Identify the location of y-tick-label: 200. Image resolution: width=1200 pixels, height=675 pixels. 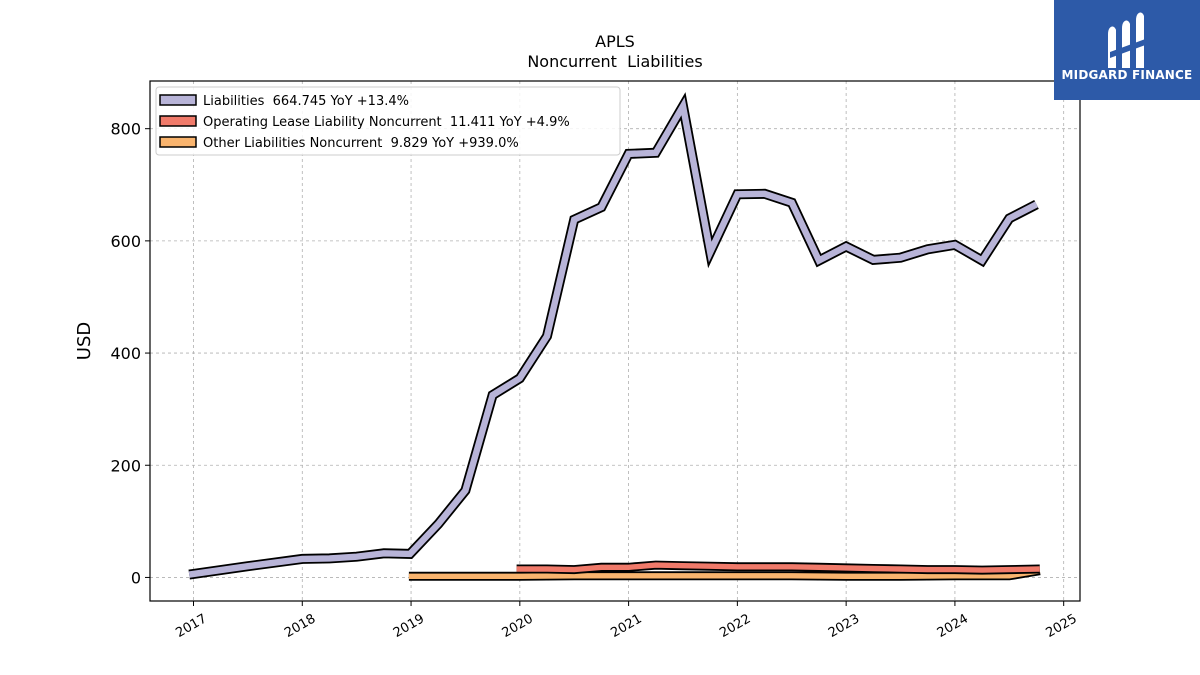
(125, 465).